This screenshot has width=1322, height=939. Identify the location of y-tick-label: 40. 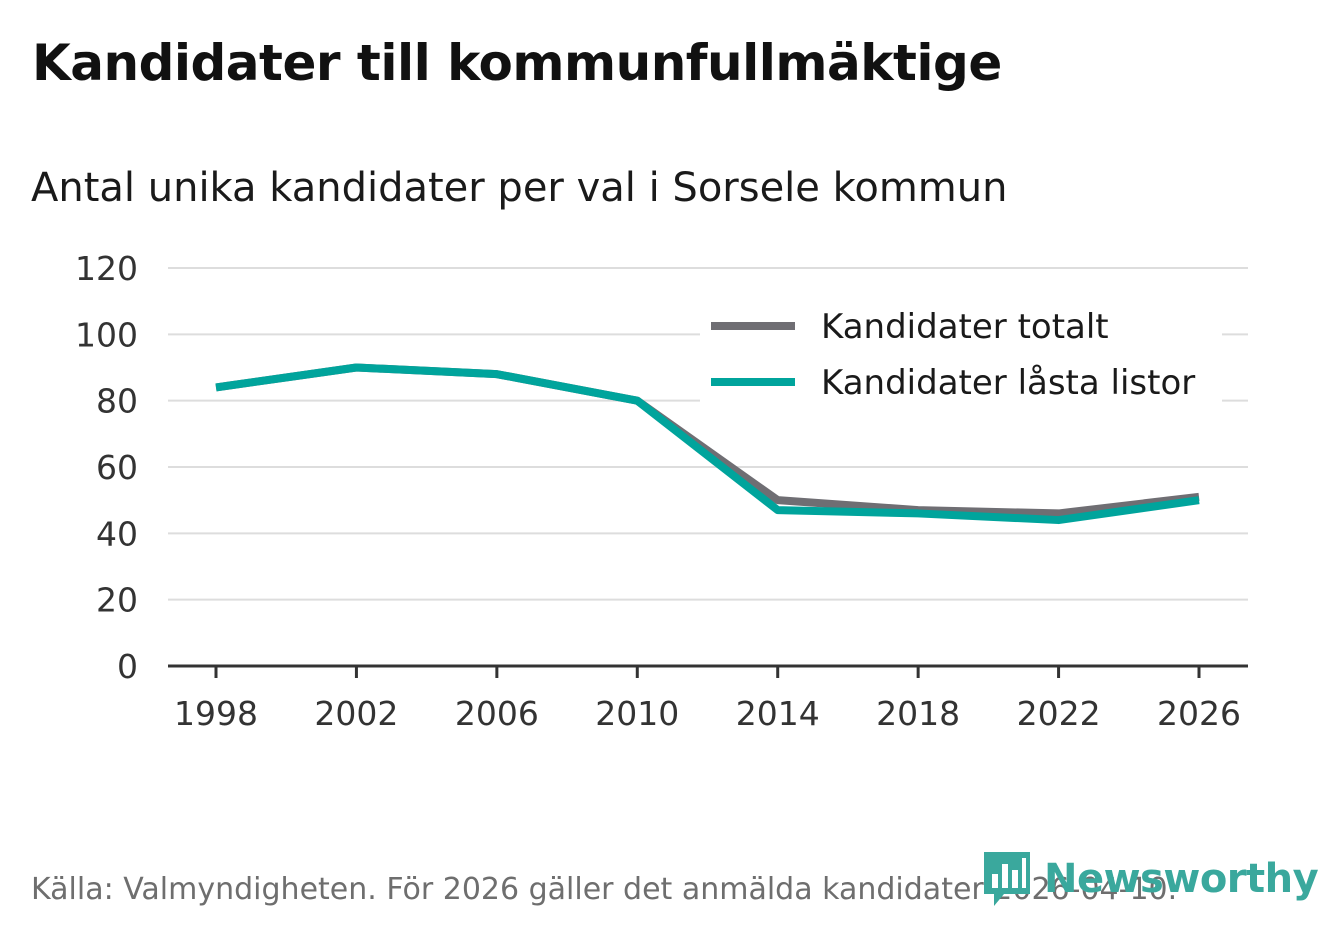
(117, 533).